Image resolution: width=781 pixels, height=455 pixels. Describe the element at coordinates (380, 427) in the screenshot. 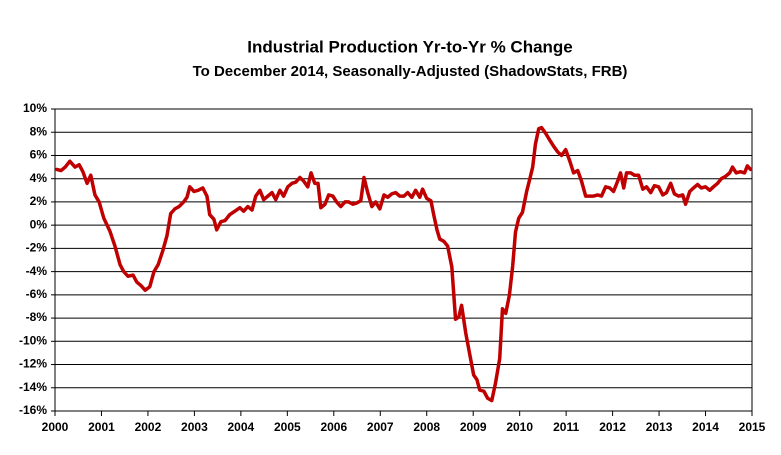

I see `x-tick-label: 2007` at that location.